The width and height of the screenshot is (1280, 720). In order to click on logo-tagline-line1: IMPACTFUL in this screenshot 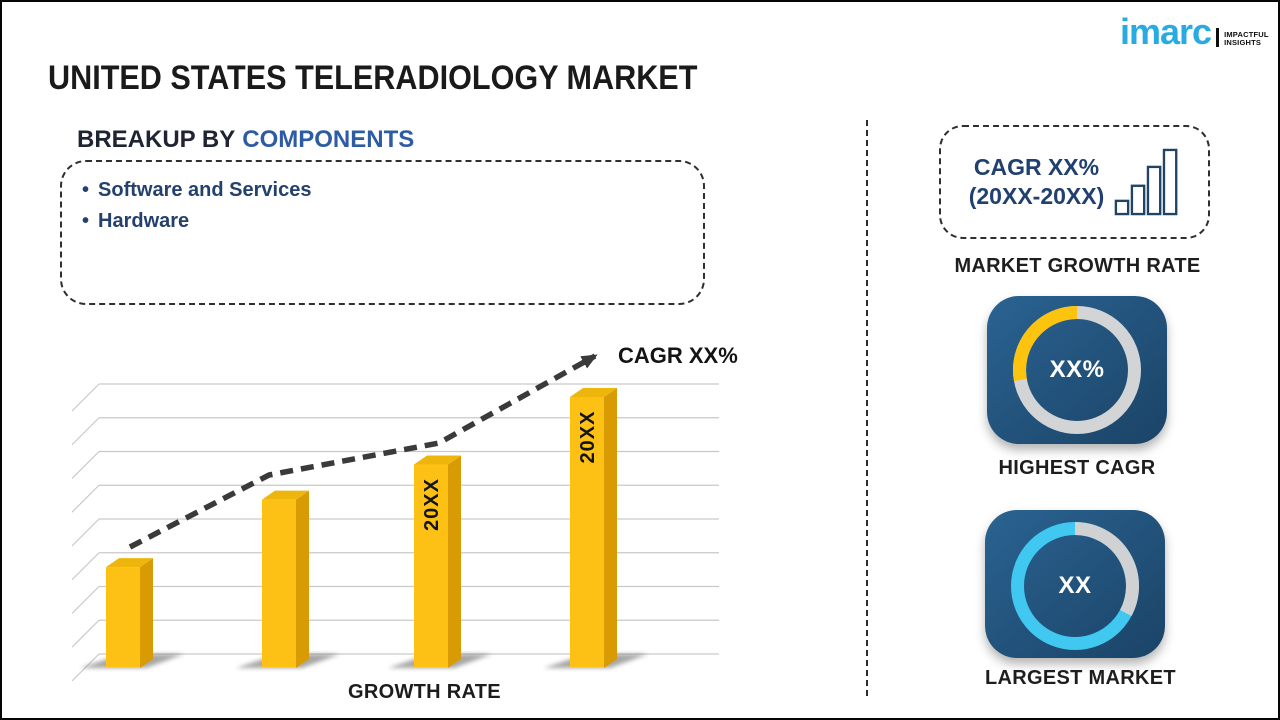, I will do `click(1246, 34)`.